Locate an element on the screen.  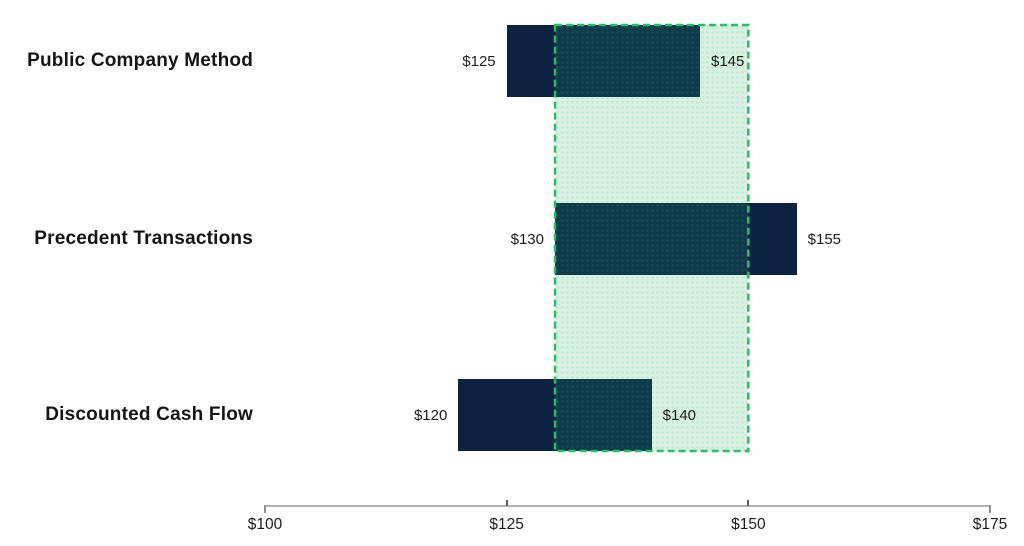
category-label: Discounted Cash Flow is located at coordinates (149, 414).